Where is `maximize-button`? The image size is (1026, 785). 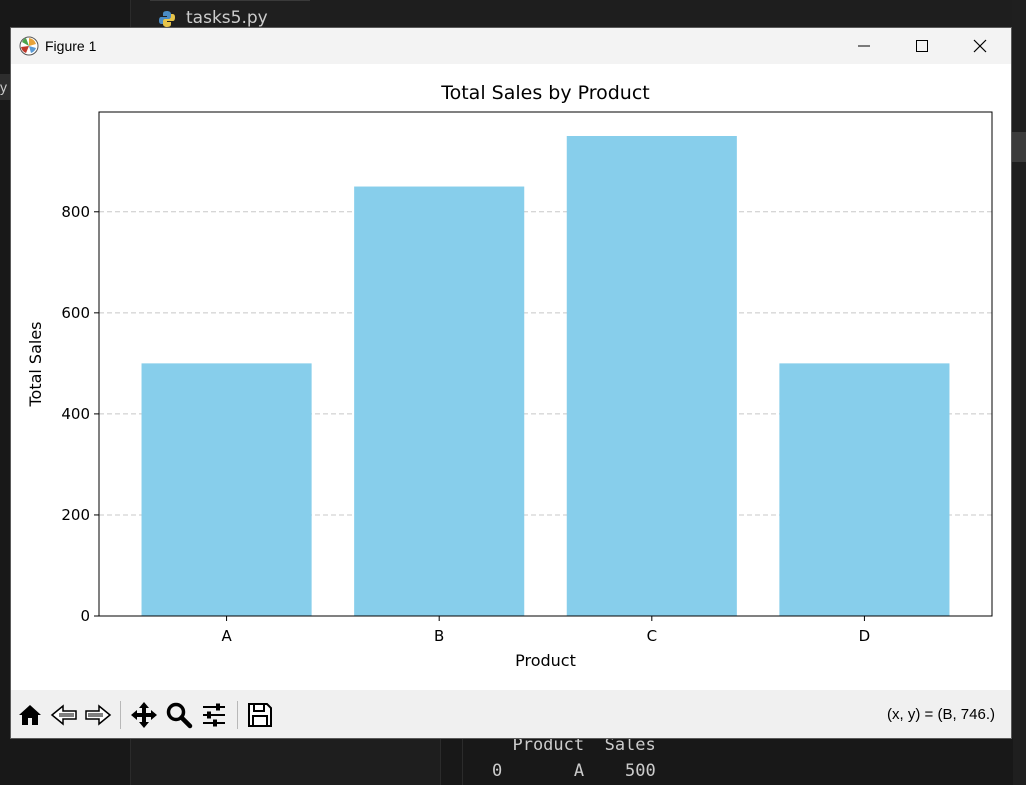
maximize-button is located at coordinates (922, 46).